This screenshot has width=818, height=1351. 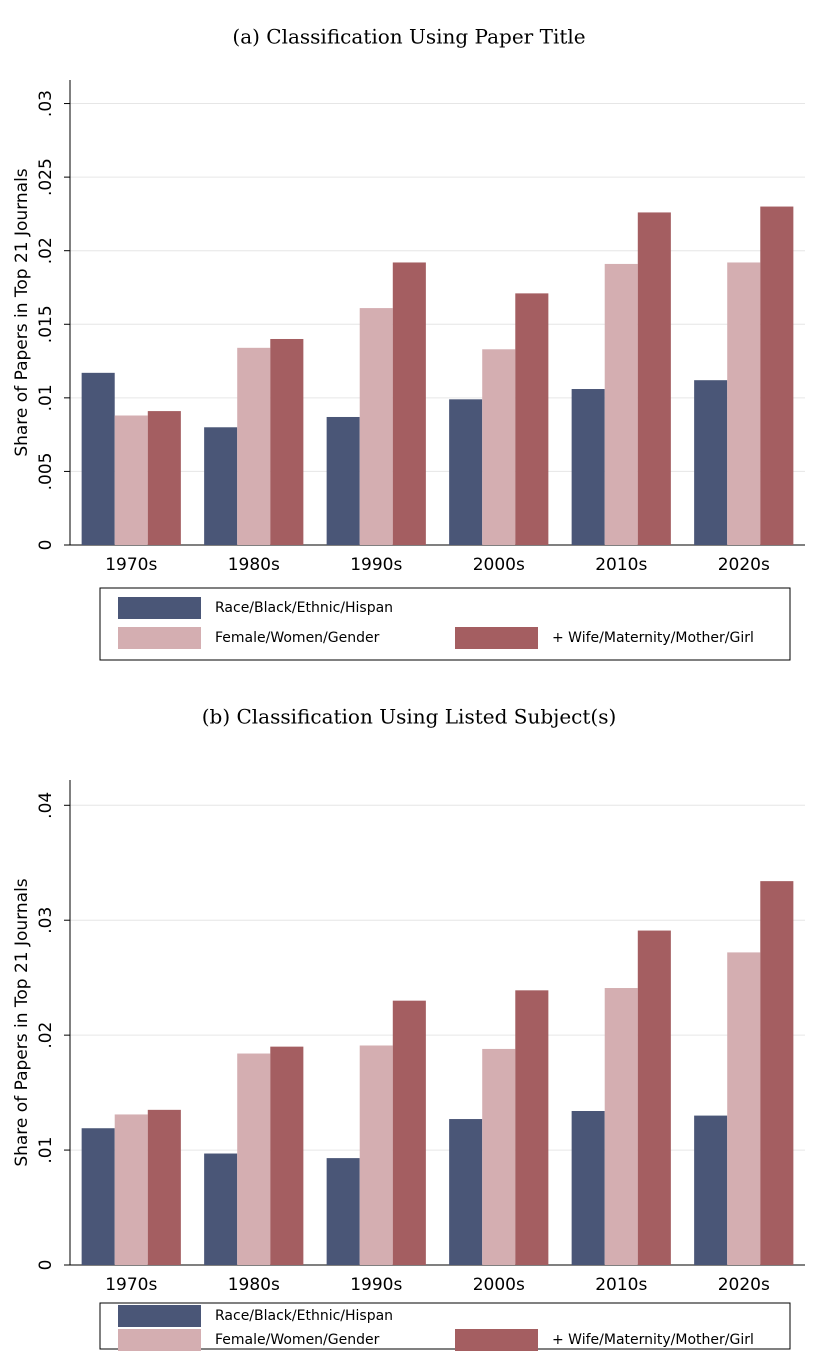 What do you see at coordinates (46, 177) in the screenshot?
I see `y-tick-label: .025` at bounding box center [46, 177].